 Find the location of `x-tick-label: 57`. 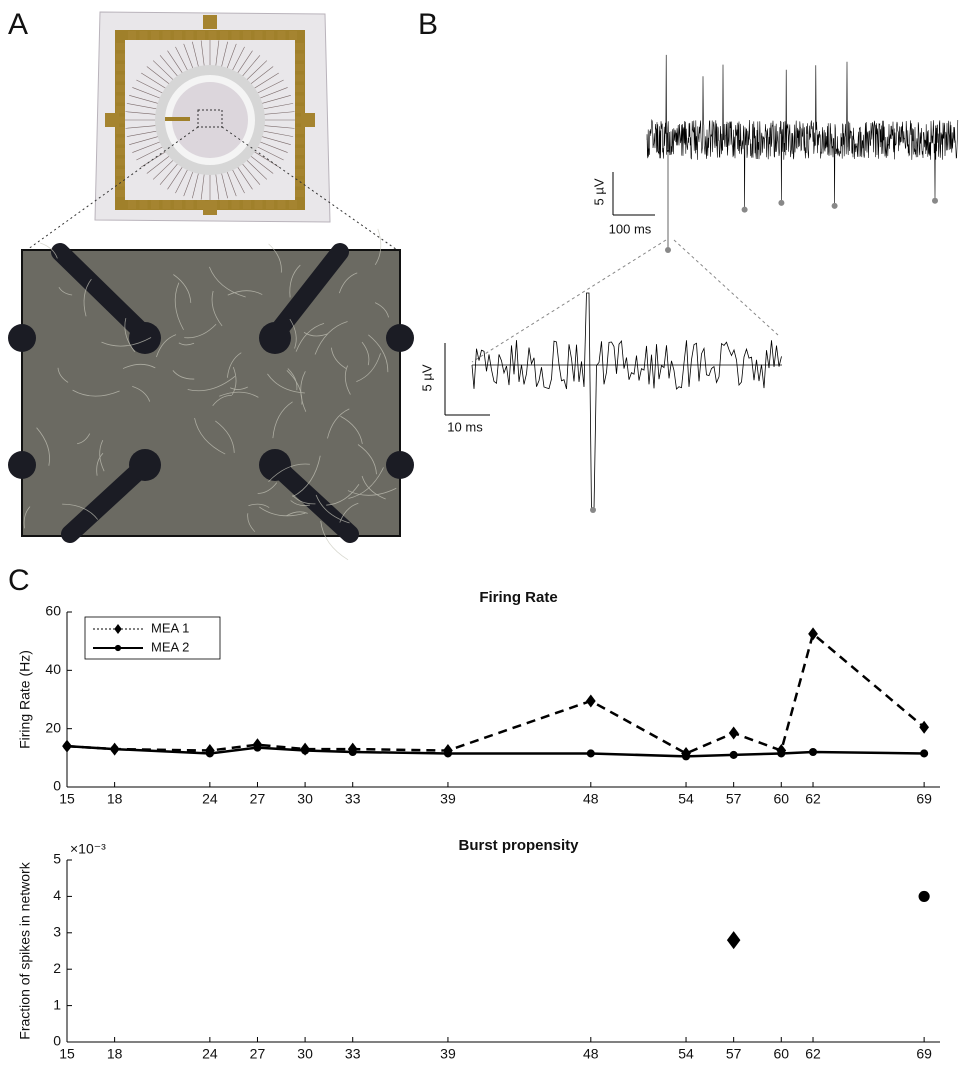

x-tick-label: 57 is located at coordinates (734, 799).